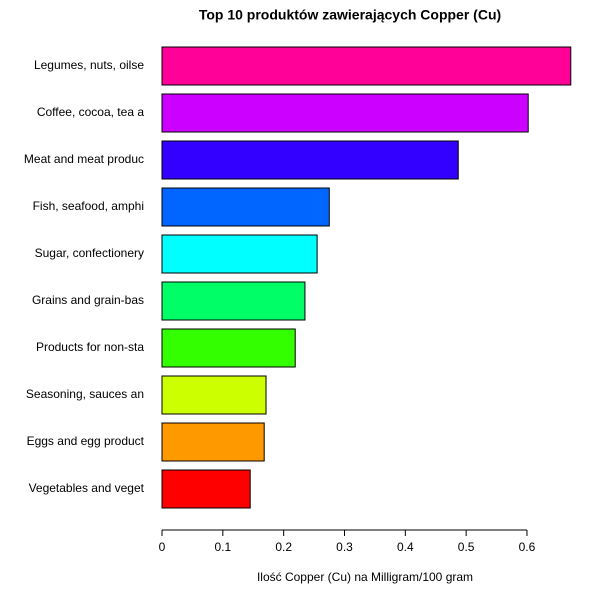 The width and height of the screenshot is (600, 605). I want to click on y-tick-label: Vegetables and veget, so click(87, 488).